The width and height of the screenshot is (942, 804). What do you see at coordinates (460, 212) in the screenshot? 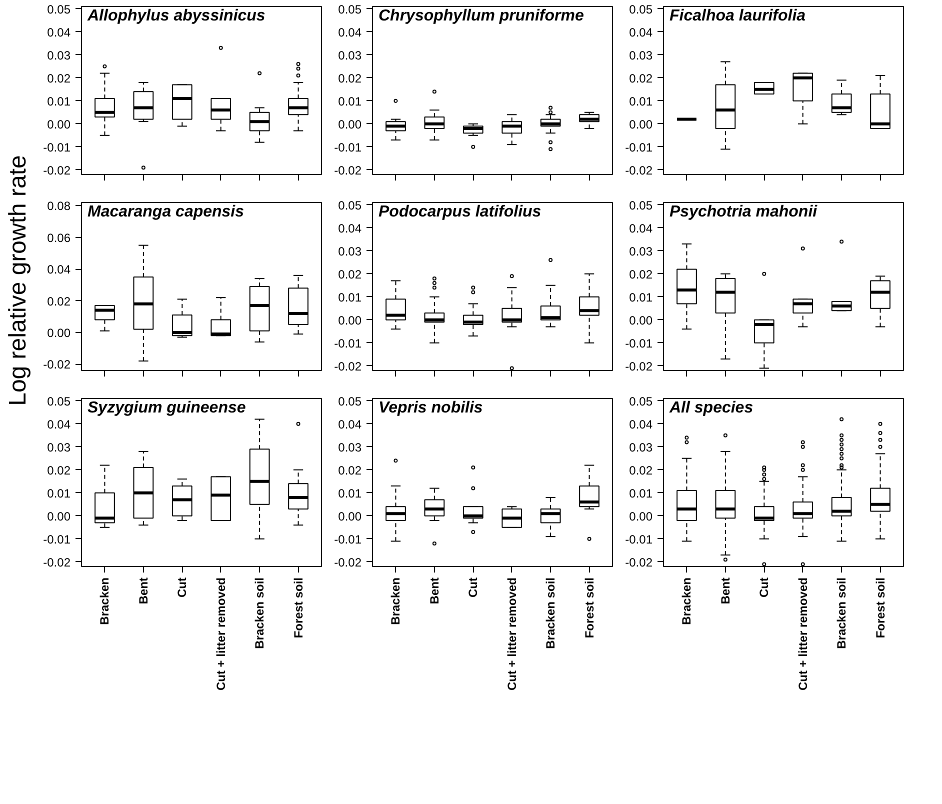
I see `chart-title: Podocarpus latifolius` at bounding box center [460, 212].